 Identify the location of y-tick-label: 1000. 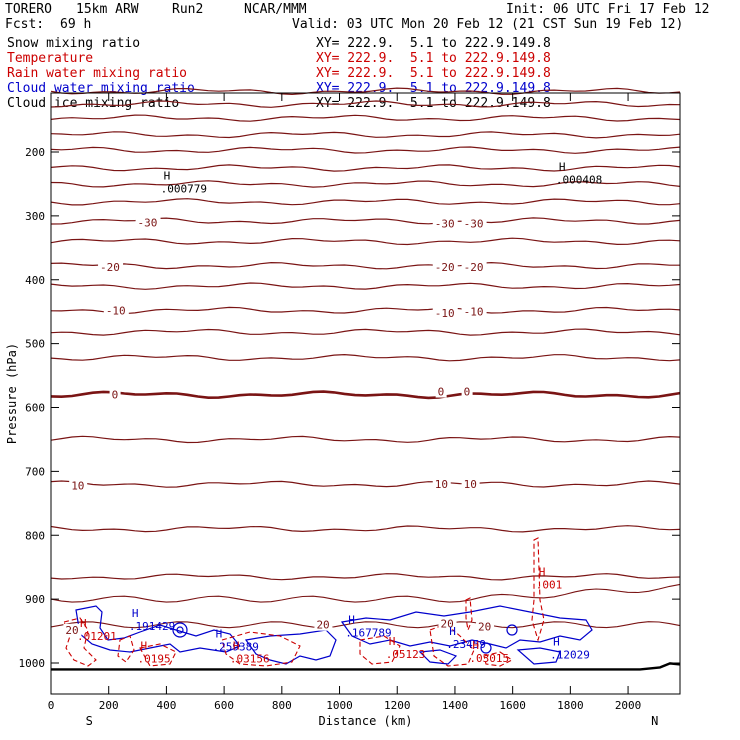
(32, 663).